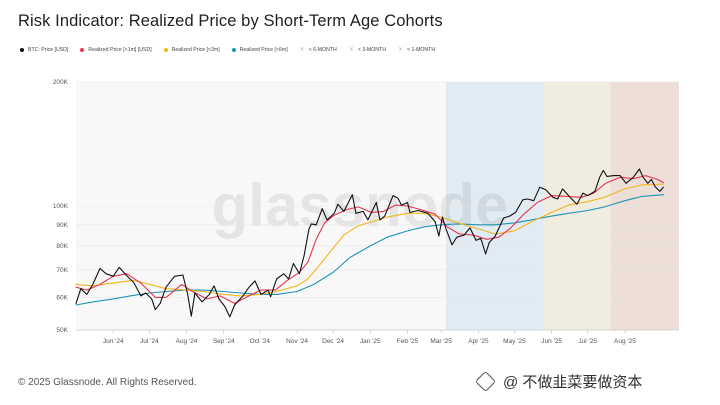 This screenshot has width=720, height=405. What do you see at coordinates (62, 225) in the screenshot?
I see `y-tick-label: 90K` at bounding box center [62, 225].